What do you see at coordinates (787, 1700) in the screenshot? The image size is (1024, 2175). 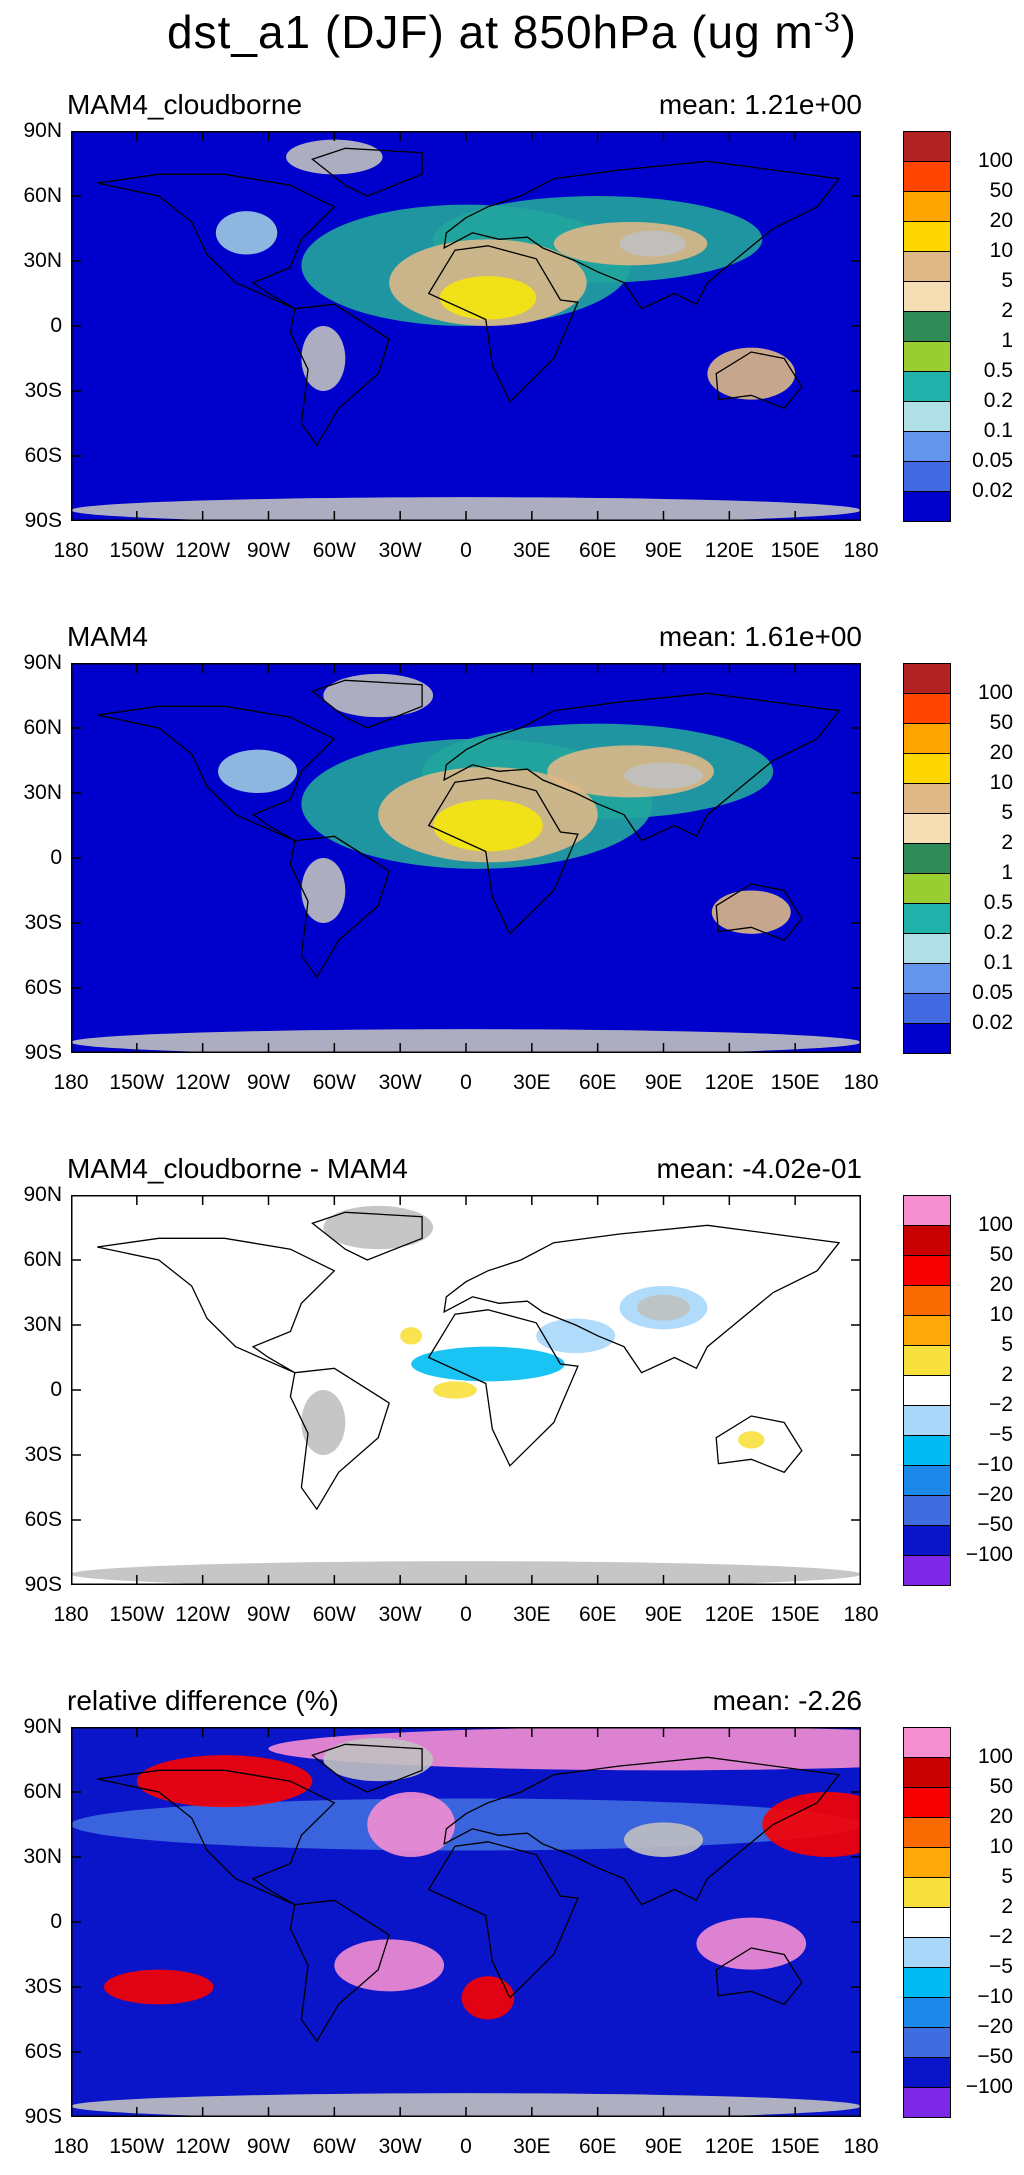 I see `panel-mean: mean: -2.26` at bounding box center [787, 1700].